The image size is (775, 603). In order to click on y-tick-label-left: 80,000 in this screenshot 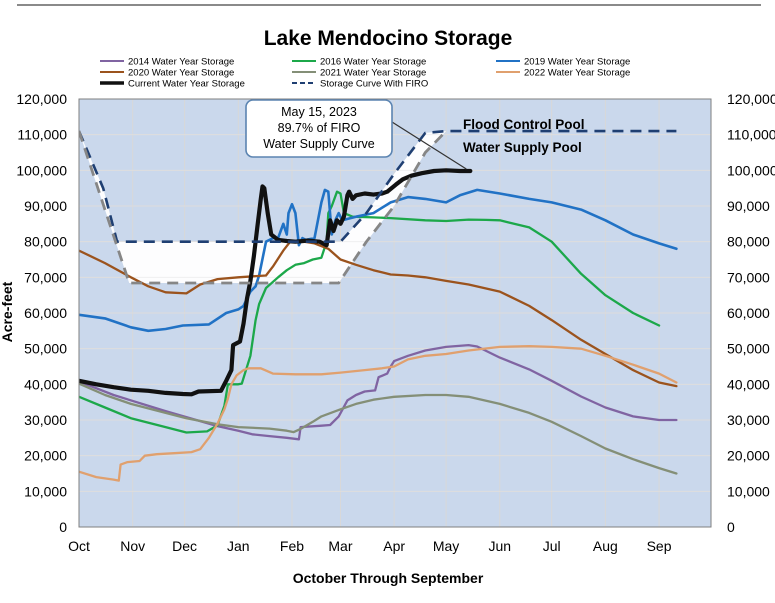, I will do `click(45, 242)`.